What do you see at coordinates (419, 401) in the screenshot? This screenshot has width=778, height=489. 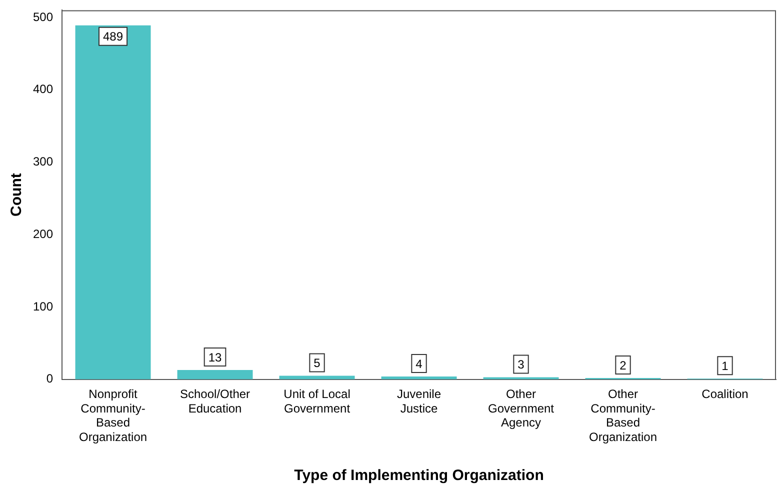 I see `x-tick-label: Juvenile Justice` at bounding box center [419, 401].